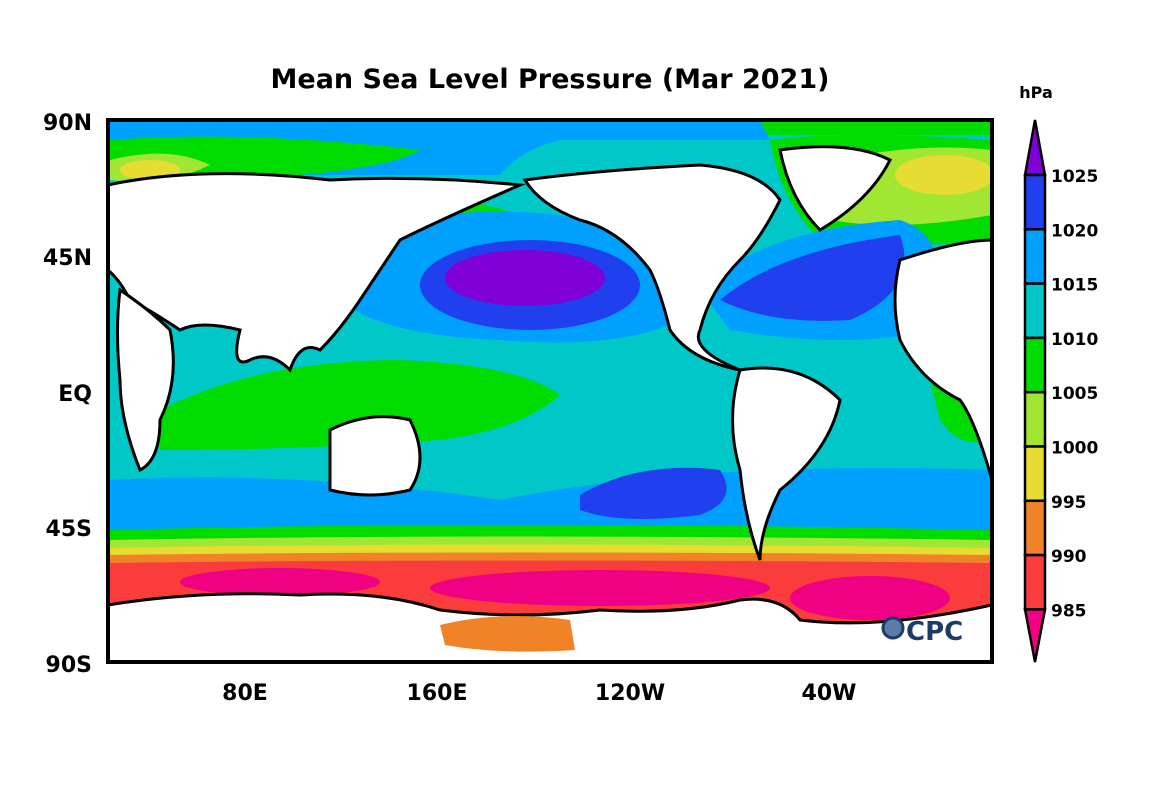  I want to click on x-tick-label: 80E, so click(245, 693).